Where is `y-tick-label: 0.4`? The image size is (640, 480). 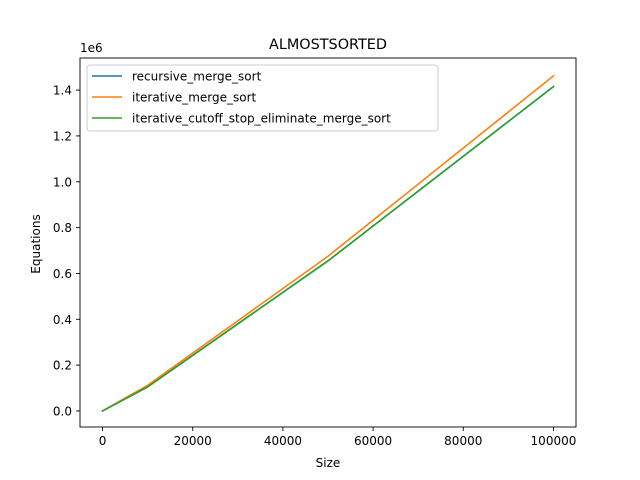
y-tick-label: 0.4 is located at coordinates (62, 320).